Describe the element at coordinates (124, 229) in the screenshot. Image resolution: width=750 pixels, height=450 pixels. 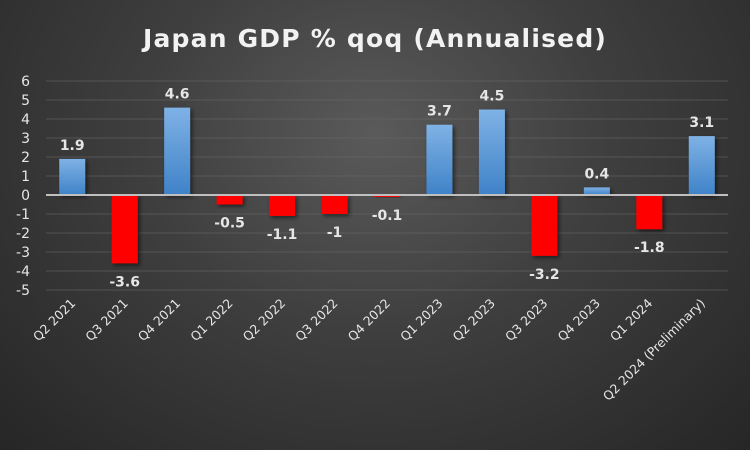
I see `bar-q3-2021` at that location.